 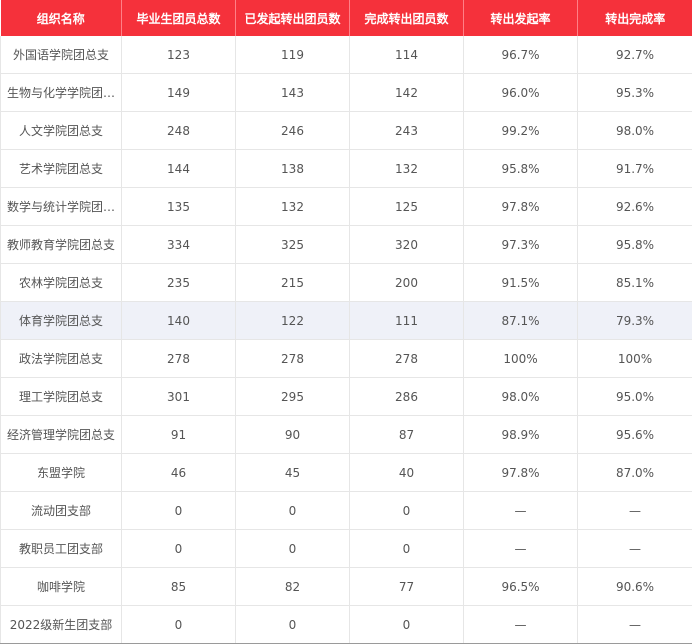 What do you see at coordinates (293, 93) in the screenshot?
I see `transfer-initiated-cell: 143` at bounding box center [293, 93].